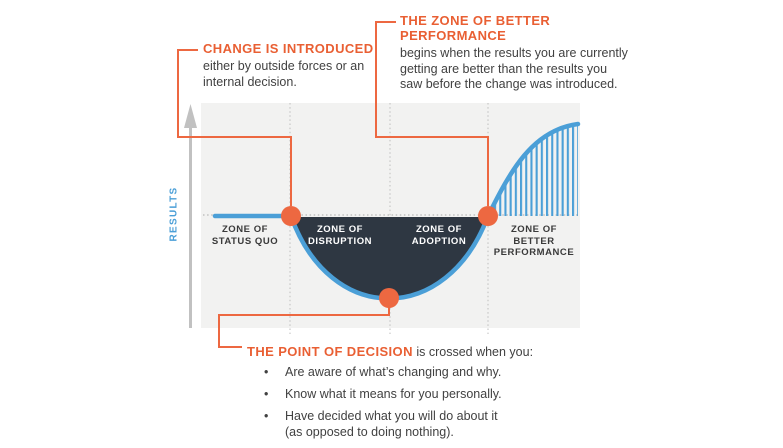 Image resolution: width=783 pixels, height=448 pixels. What do you see at coordinates (533, 170) in the screenshot?
I see `better-performance-striped-fill` at bounding box center [533, 170].